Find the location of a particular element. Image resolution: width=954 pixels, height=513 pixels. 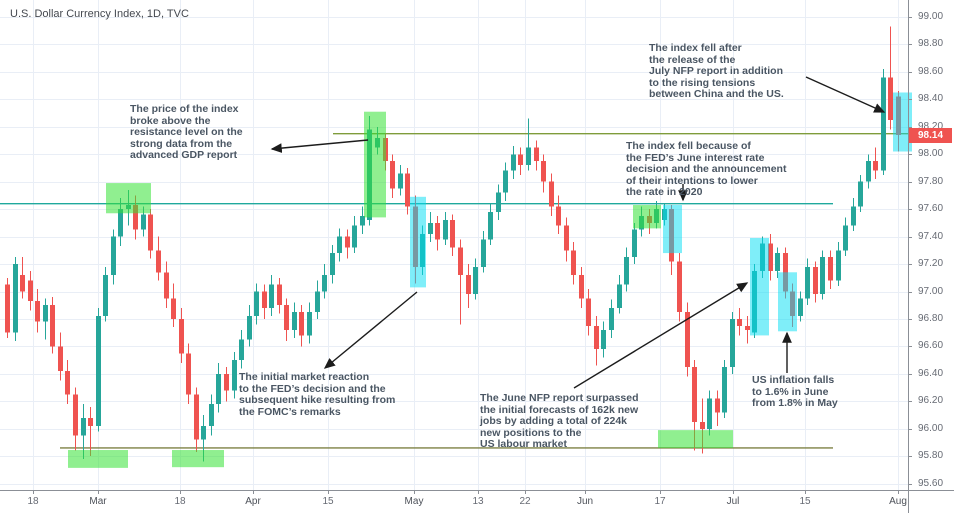

price-tick-label: 95.60 is located at coordinates (931, 483).